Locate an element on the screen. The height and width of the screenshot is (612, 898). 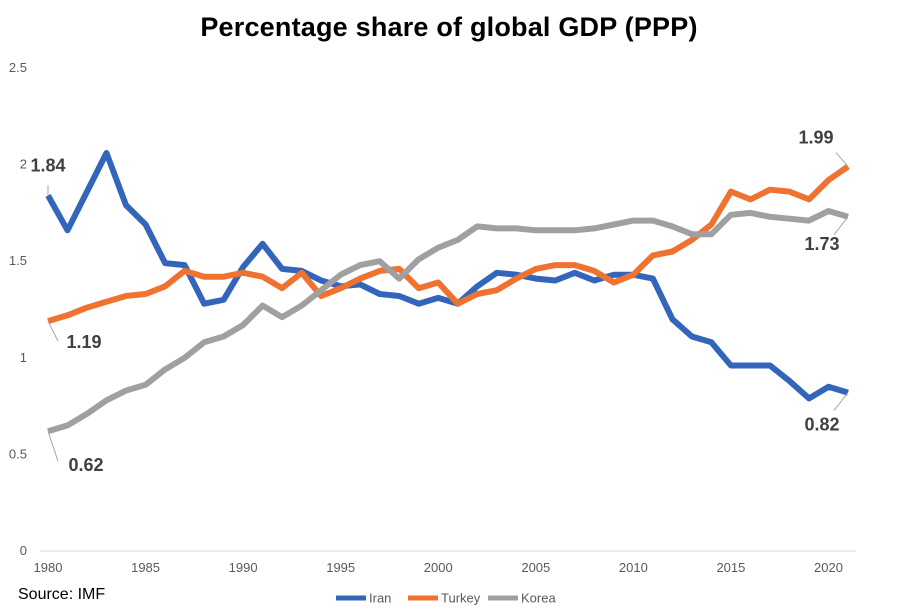
data-label-korea: 0.62 is located at coordinates (85, 465).